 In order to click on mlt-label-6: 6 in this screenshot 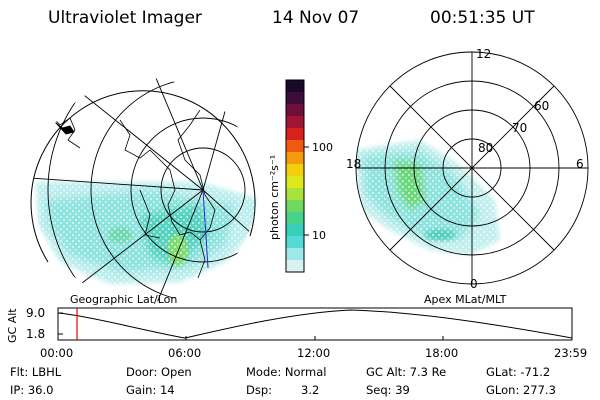, I will do `click(580, 164)`.